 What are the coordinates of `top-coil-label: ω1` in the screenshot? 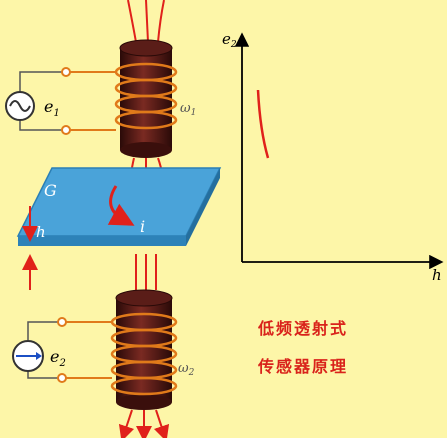 It's located at (188, 109).